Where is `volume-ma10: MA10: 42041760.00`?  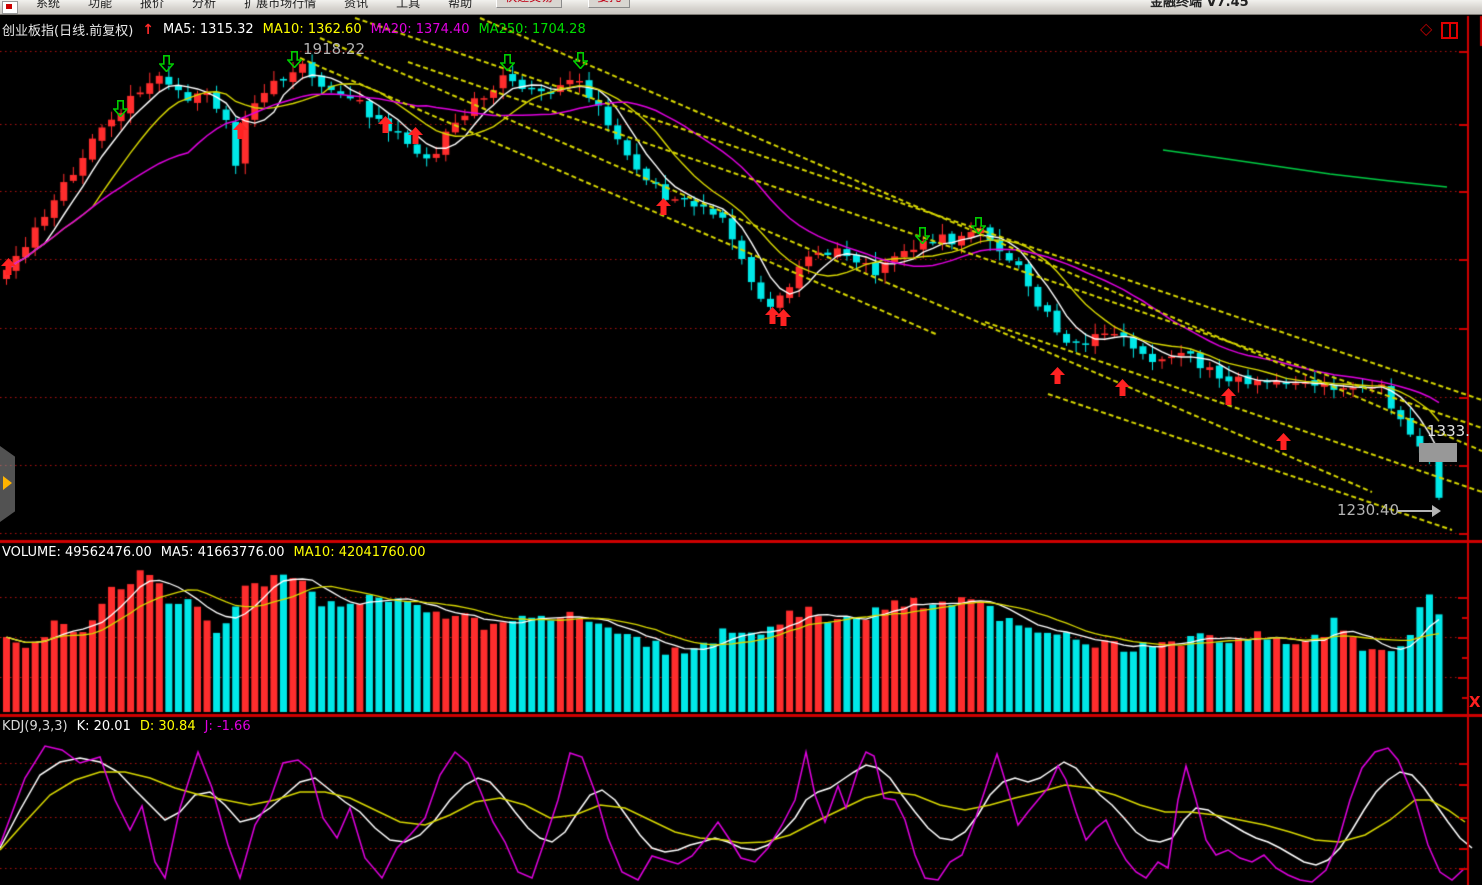 volume-ma10: MA10: 42041760.00 is located at coordinates (359, 552).